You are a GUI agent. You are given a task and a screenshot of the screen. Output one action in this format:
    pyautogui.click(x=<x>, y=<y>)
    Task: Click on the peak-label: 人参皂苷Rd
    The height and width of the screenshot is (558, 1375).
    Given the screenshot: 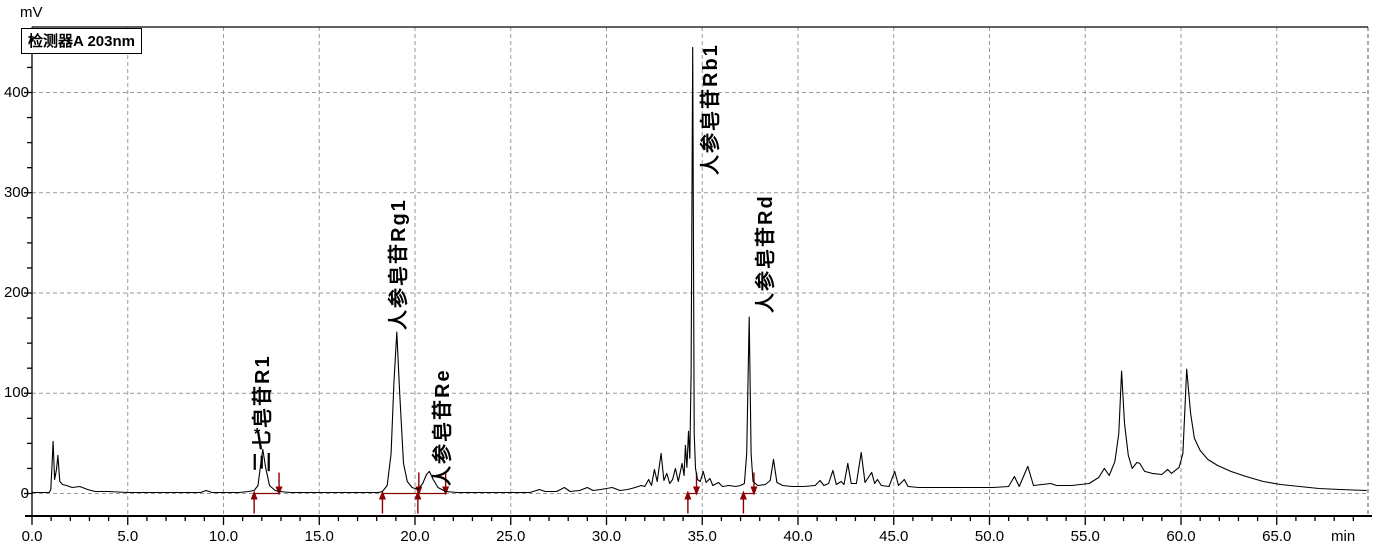 What is the action you would take?
    pyautogui.click(x=766, y=254)
    